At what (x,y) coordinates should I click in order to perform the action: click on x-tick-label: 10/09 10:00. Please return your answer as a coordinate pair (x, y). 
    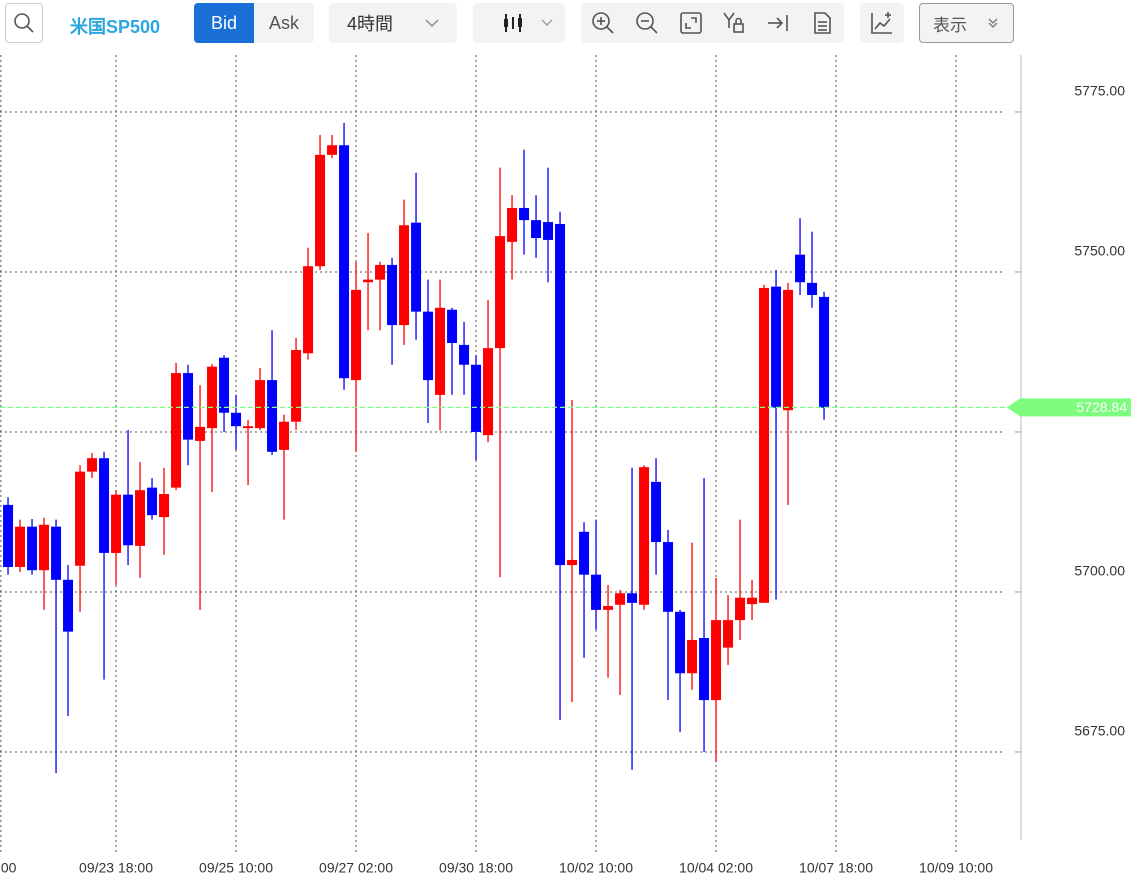
    Looking at the image, I should click on (956, 868).